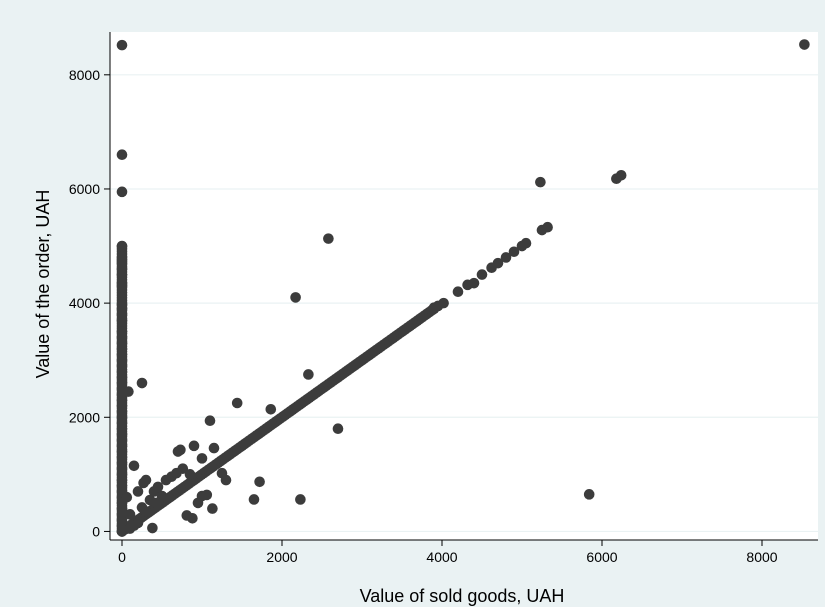 Image resolution: width=825 pixels, height=607 pixels. What do you see at coordinates (281, 557) in the screenshot?
I see `x-tick-label: 2000` at bounding box center [281, 557].